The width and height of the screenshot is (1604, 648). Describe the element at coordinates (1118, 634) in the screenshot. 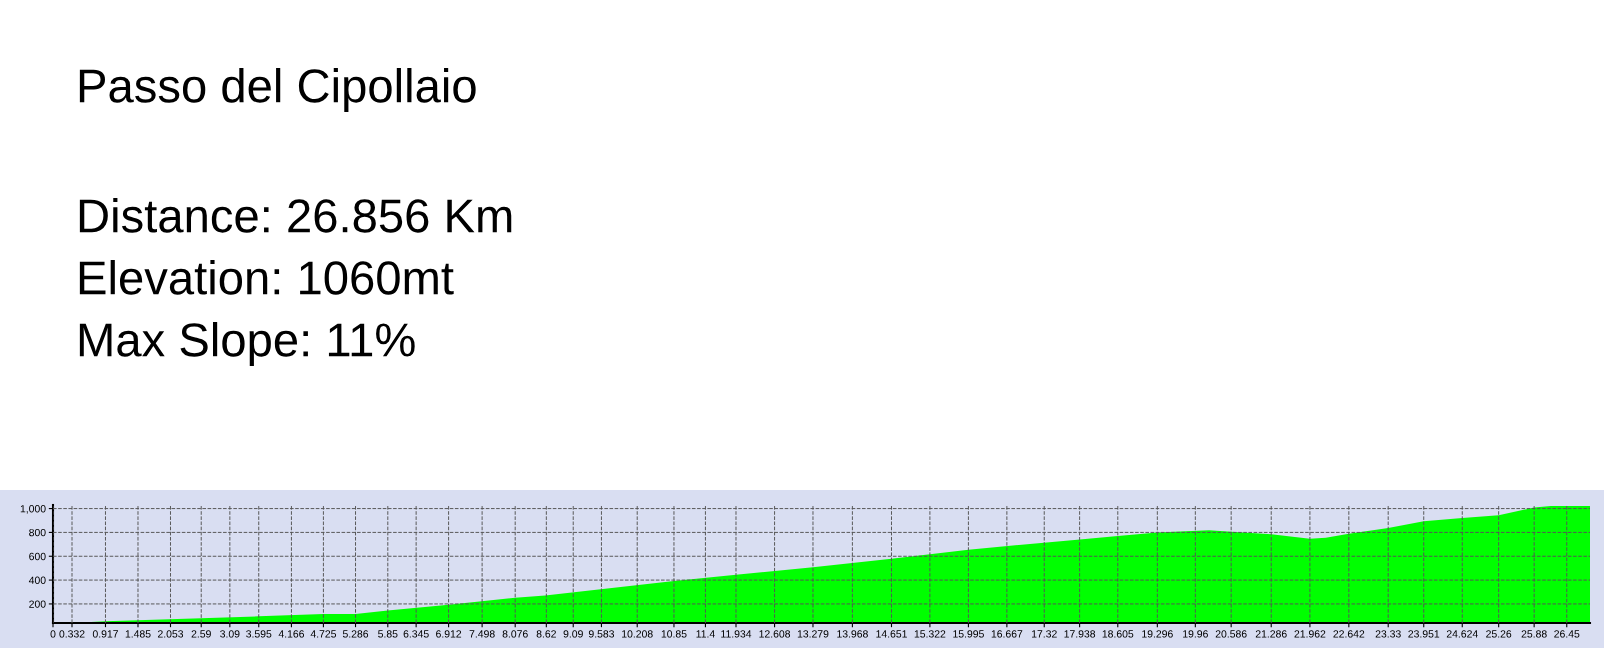

I see `x-tick-label: 18.605` at that location.